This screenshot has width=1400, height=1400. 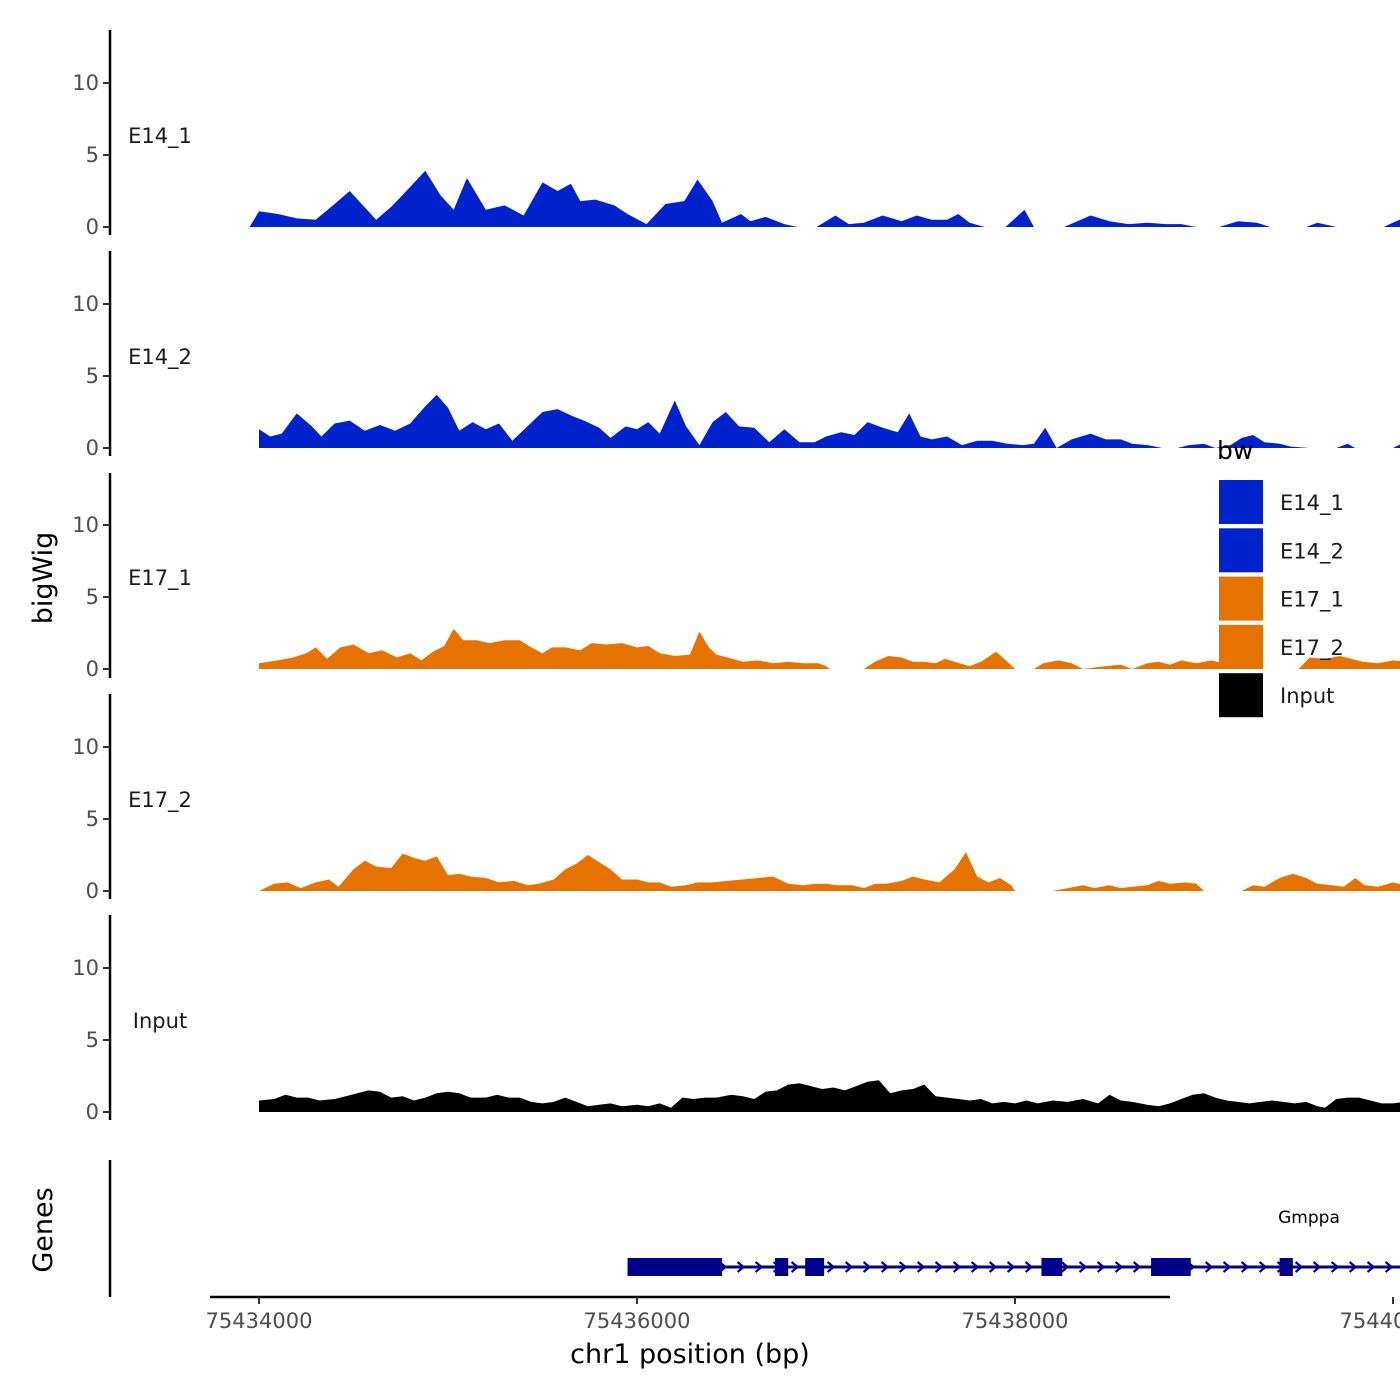 What do you see at coordinates (1370, 1321) in the screenshot?
I see `x-tick-label: 75440000` at bounding box center [1370, 1321].